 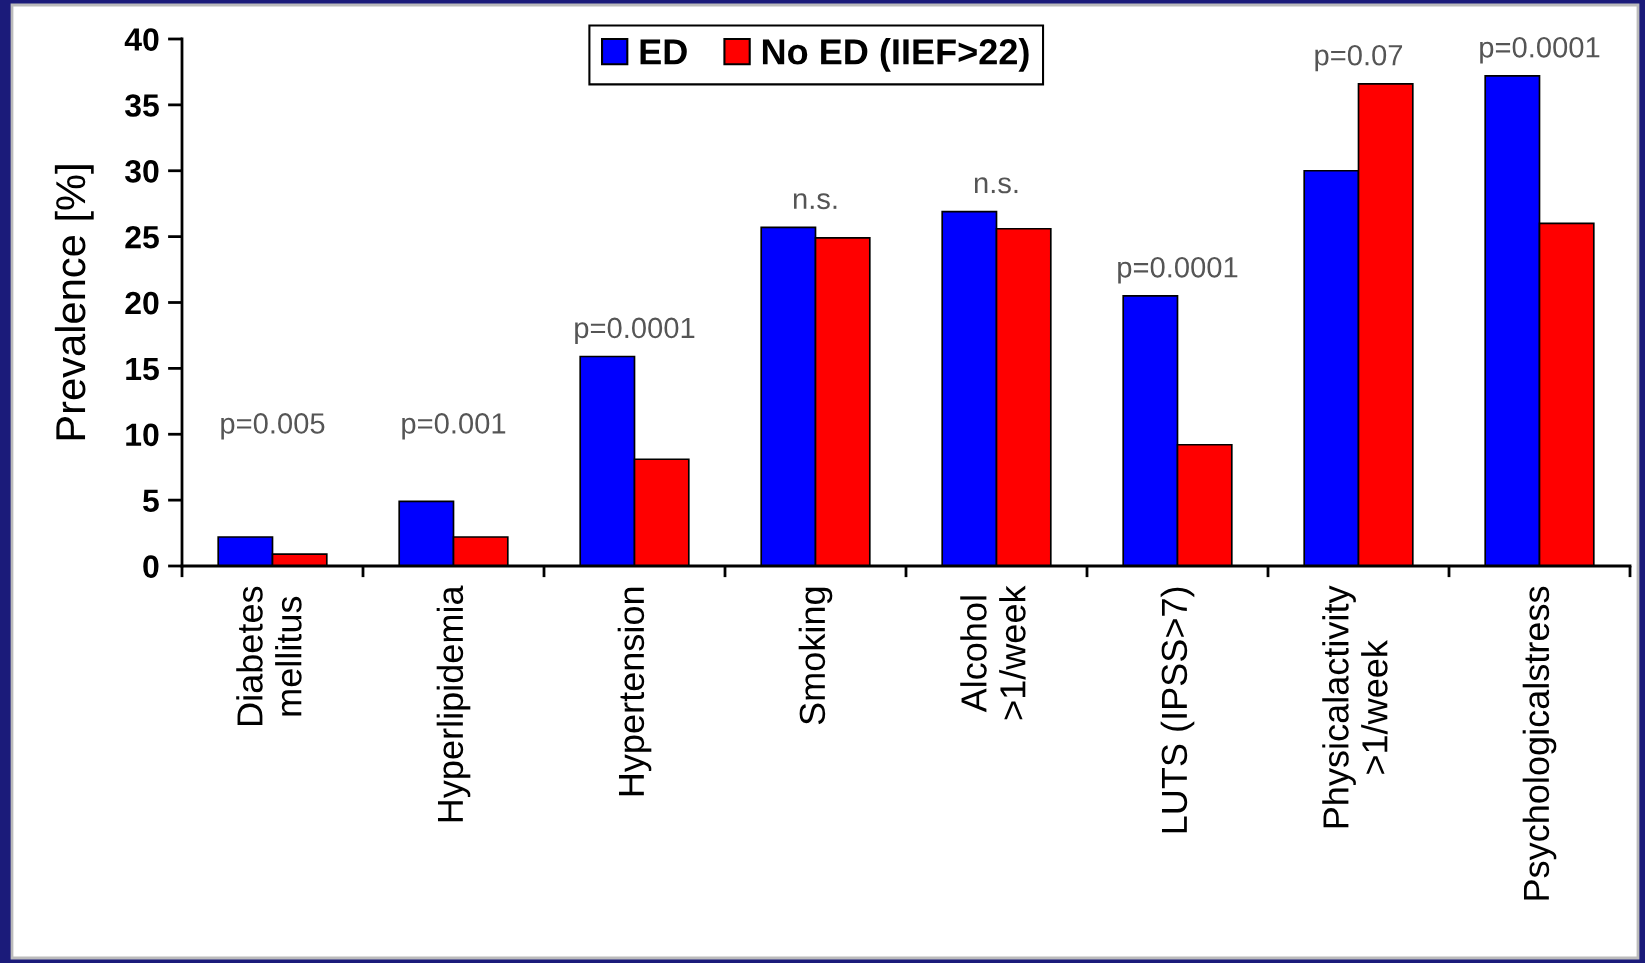 I want to click on y-tick-label: 10, so click(x=142, y=435).